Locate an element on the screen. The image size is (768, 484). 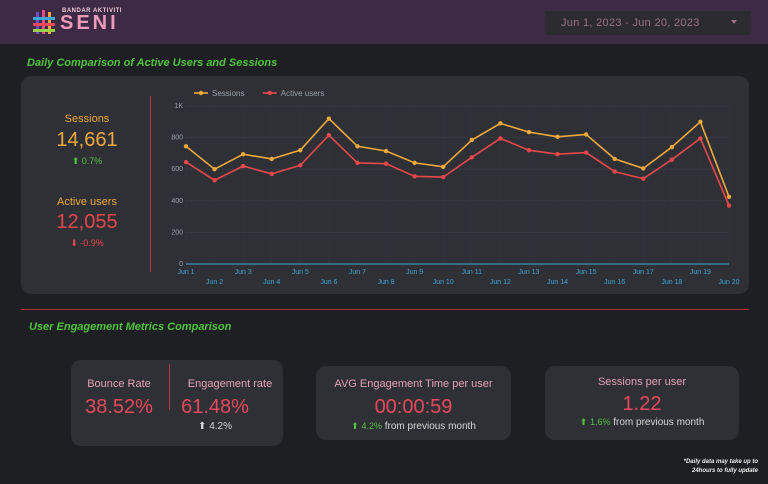
active-users-kpi-delta: ⬇ -0.9% is located at coordinates (87, 243).